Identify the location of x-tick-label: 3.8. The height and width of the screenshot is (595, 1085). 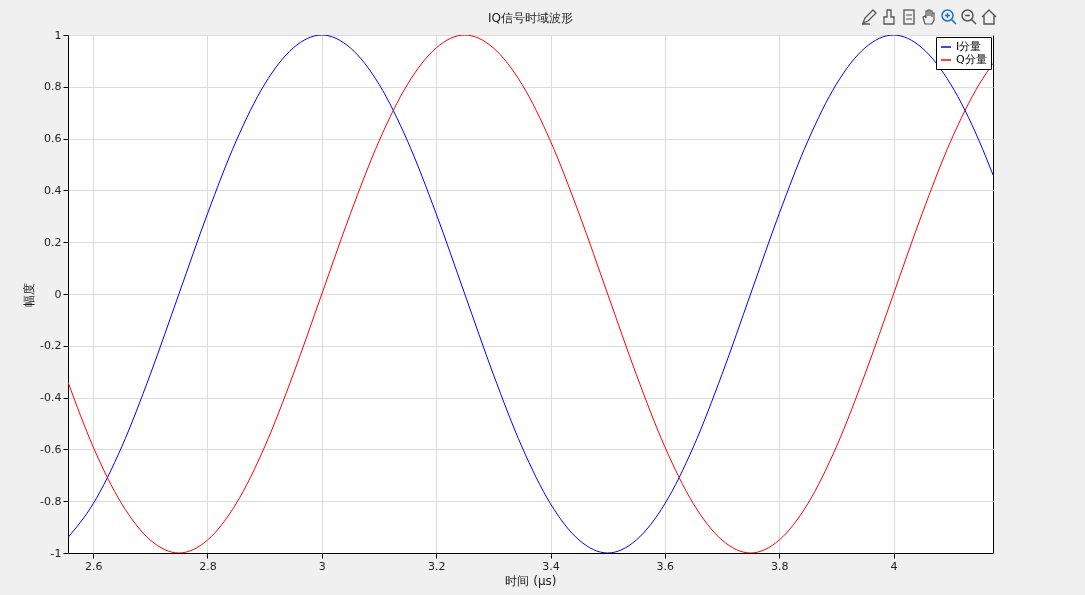
(779, 566).